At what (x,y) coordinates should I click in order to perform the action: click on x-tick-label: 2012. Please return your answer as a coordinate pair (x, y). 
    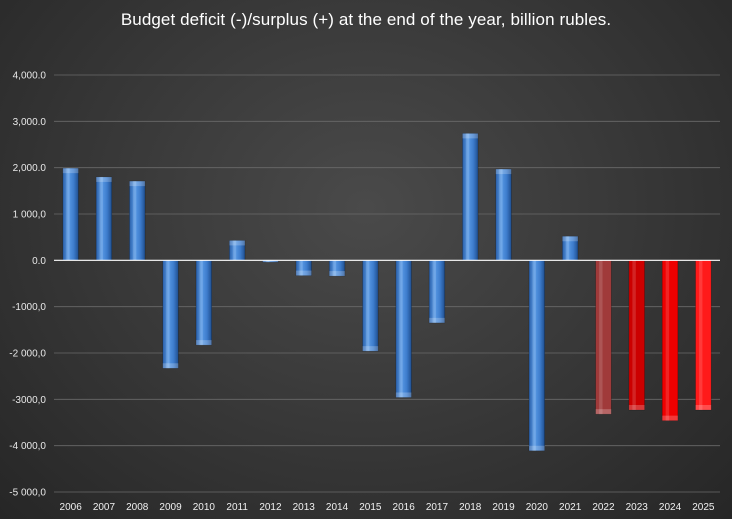
    Looking at the image, I should click on (270, 507).